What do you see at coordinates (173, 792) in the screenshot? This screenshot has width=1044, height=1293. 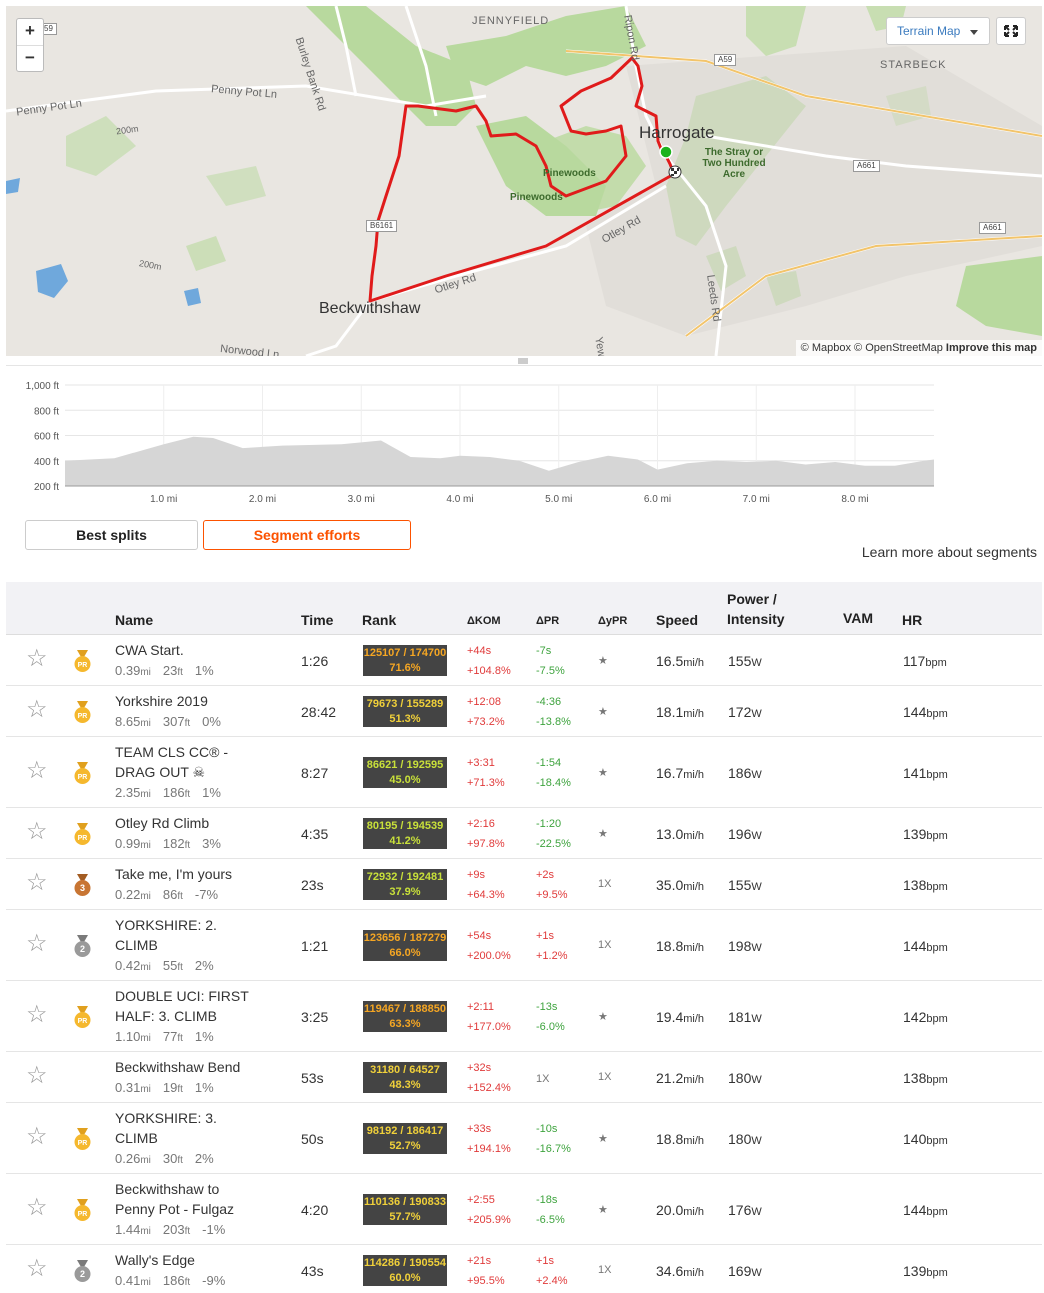 I see `segment-elevation: 186` at bounding box center [173, 792].